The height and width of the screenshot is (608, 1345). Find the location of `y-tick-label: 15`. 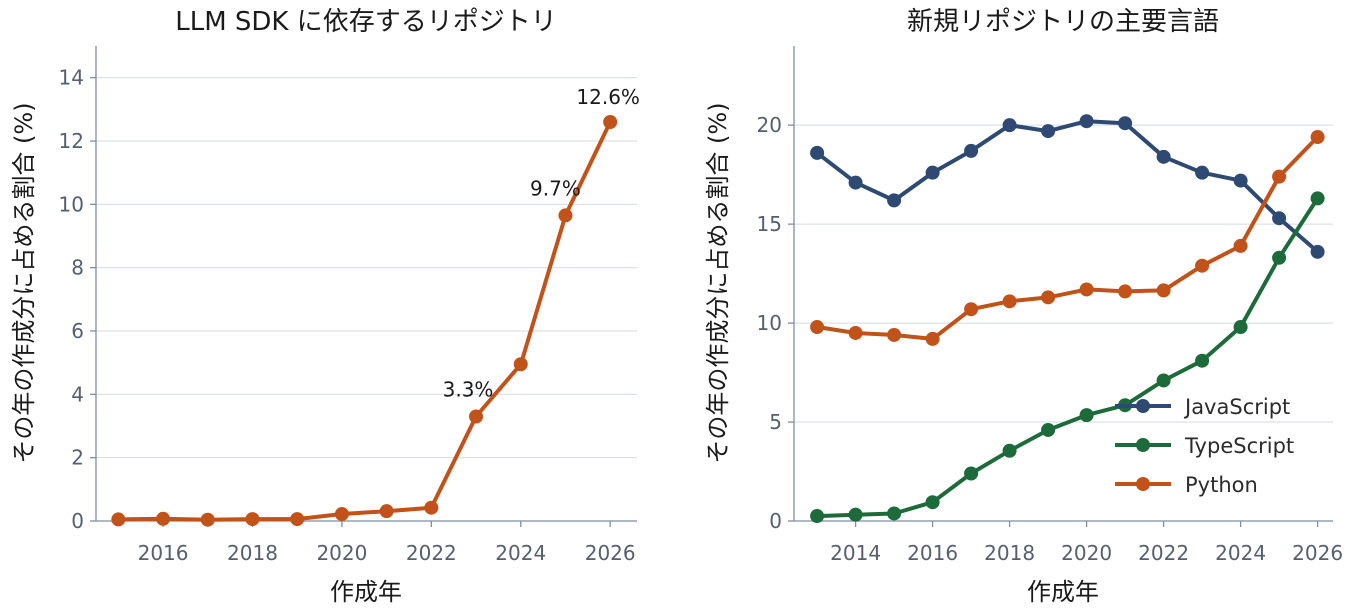

y-tick-label: 15 is located at coordinates (769, 224).